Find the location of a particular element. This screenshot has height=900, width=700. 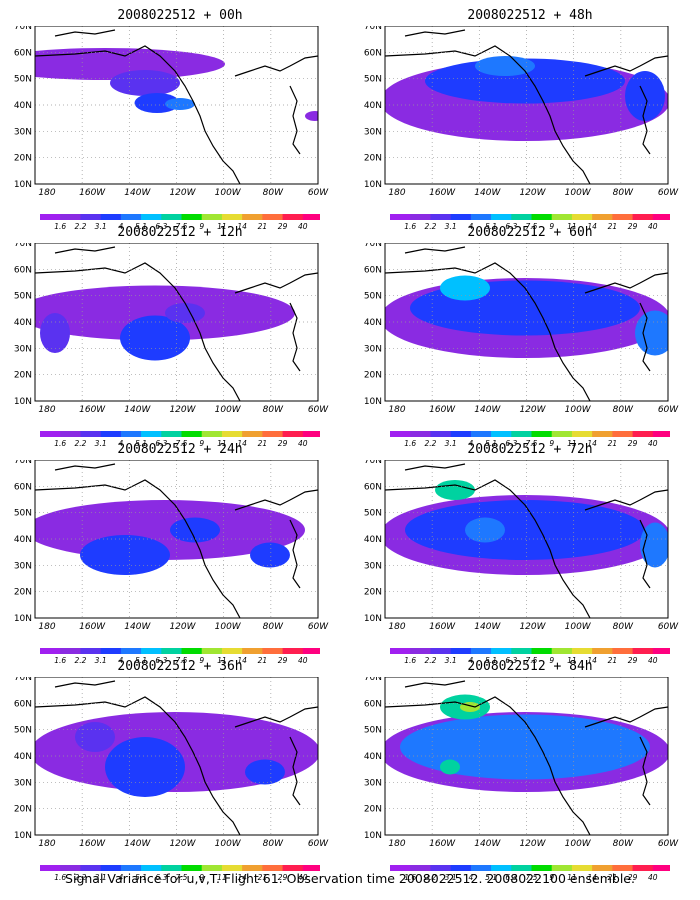

latitude-tick-label: 20N is located at coordinates (373, 159).